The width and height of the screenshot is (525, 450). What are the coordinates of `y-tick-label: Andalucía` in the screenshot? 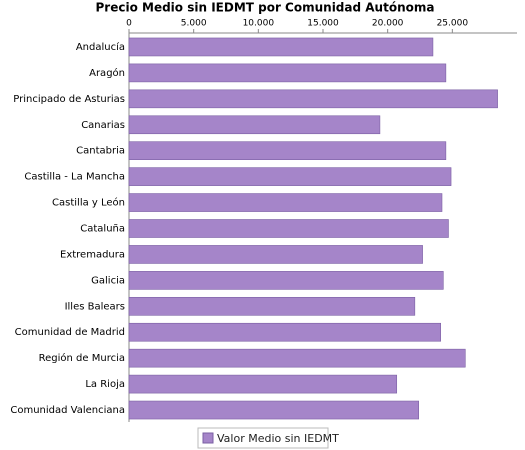 It's located at (100, 47).